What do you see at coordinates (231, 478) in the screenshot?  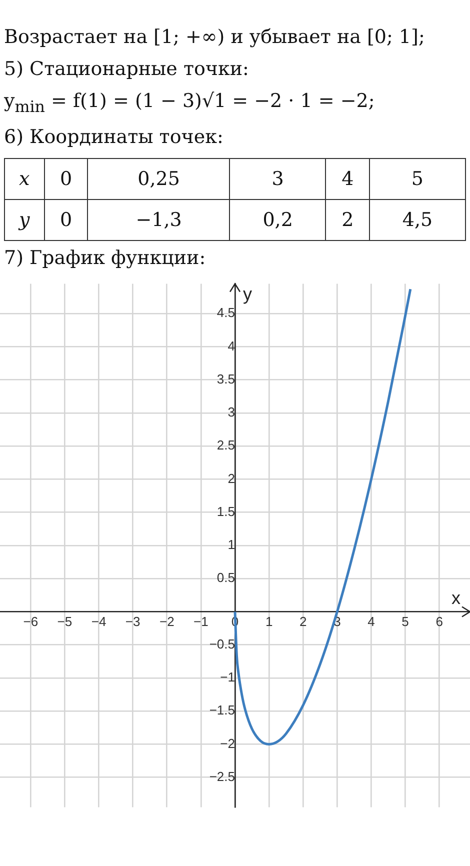 I see `y-tick-label: 2` at bounding box center [231, 478].